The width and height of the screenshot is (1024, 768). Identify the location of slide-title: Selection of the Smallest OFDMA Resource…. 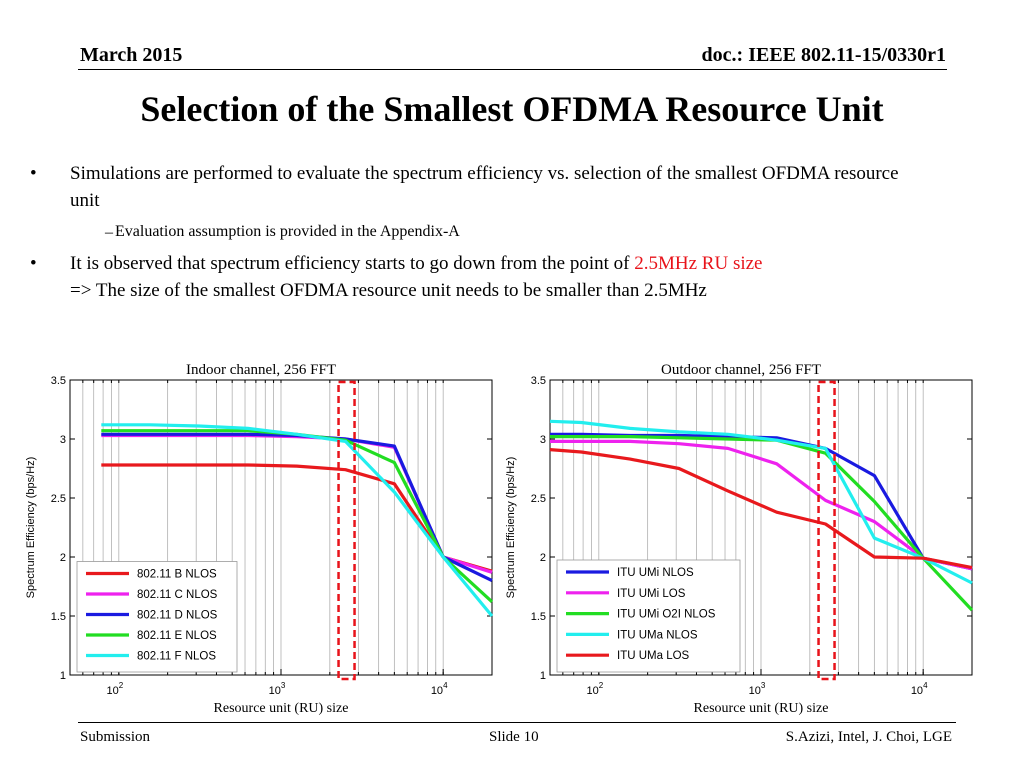
(512, 109).